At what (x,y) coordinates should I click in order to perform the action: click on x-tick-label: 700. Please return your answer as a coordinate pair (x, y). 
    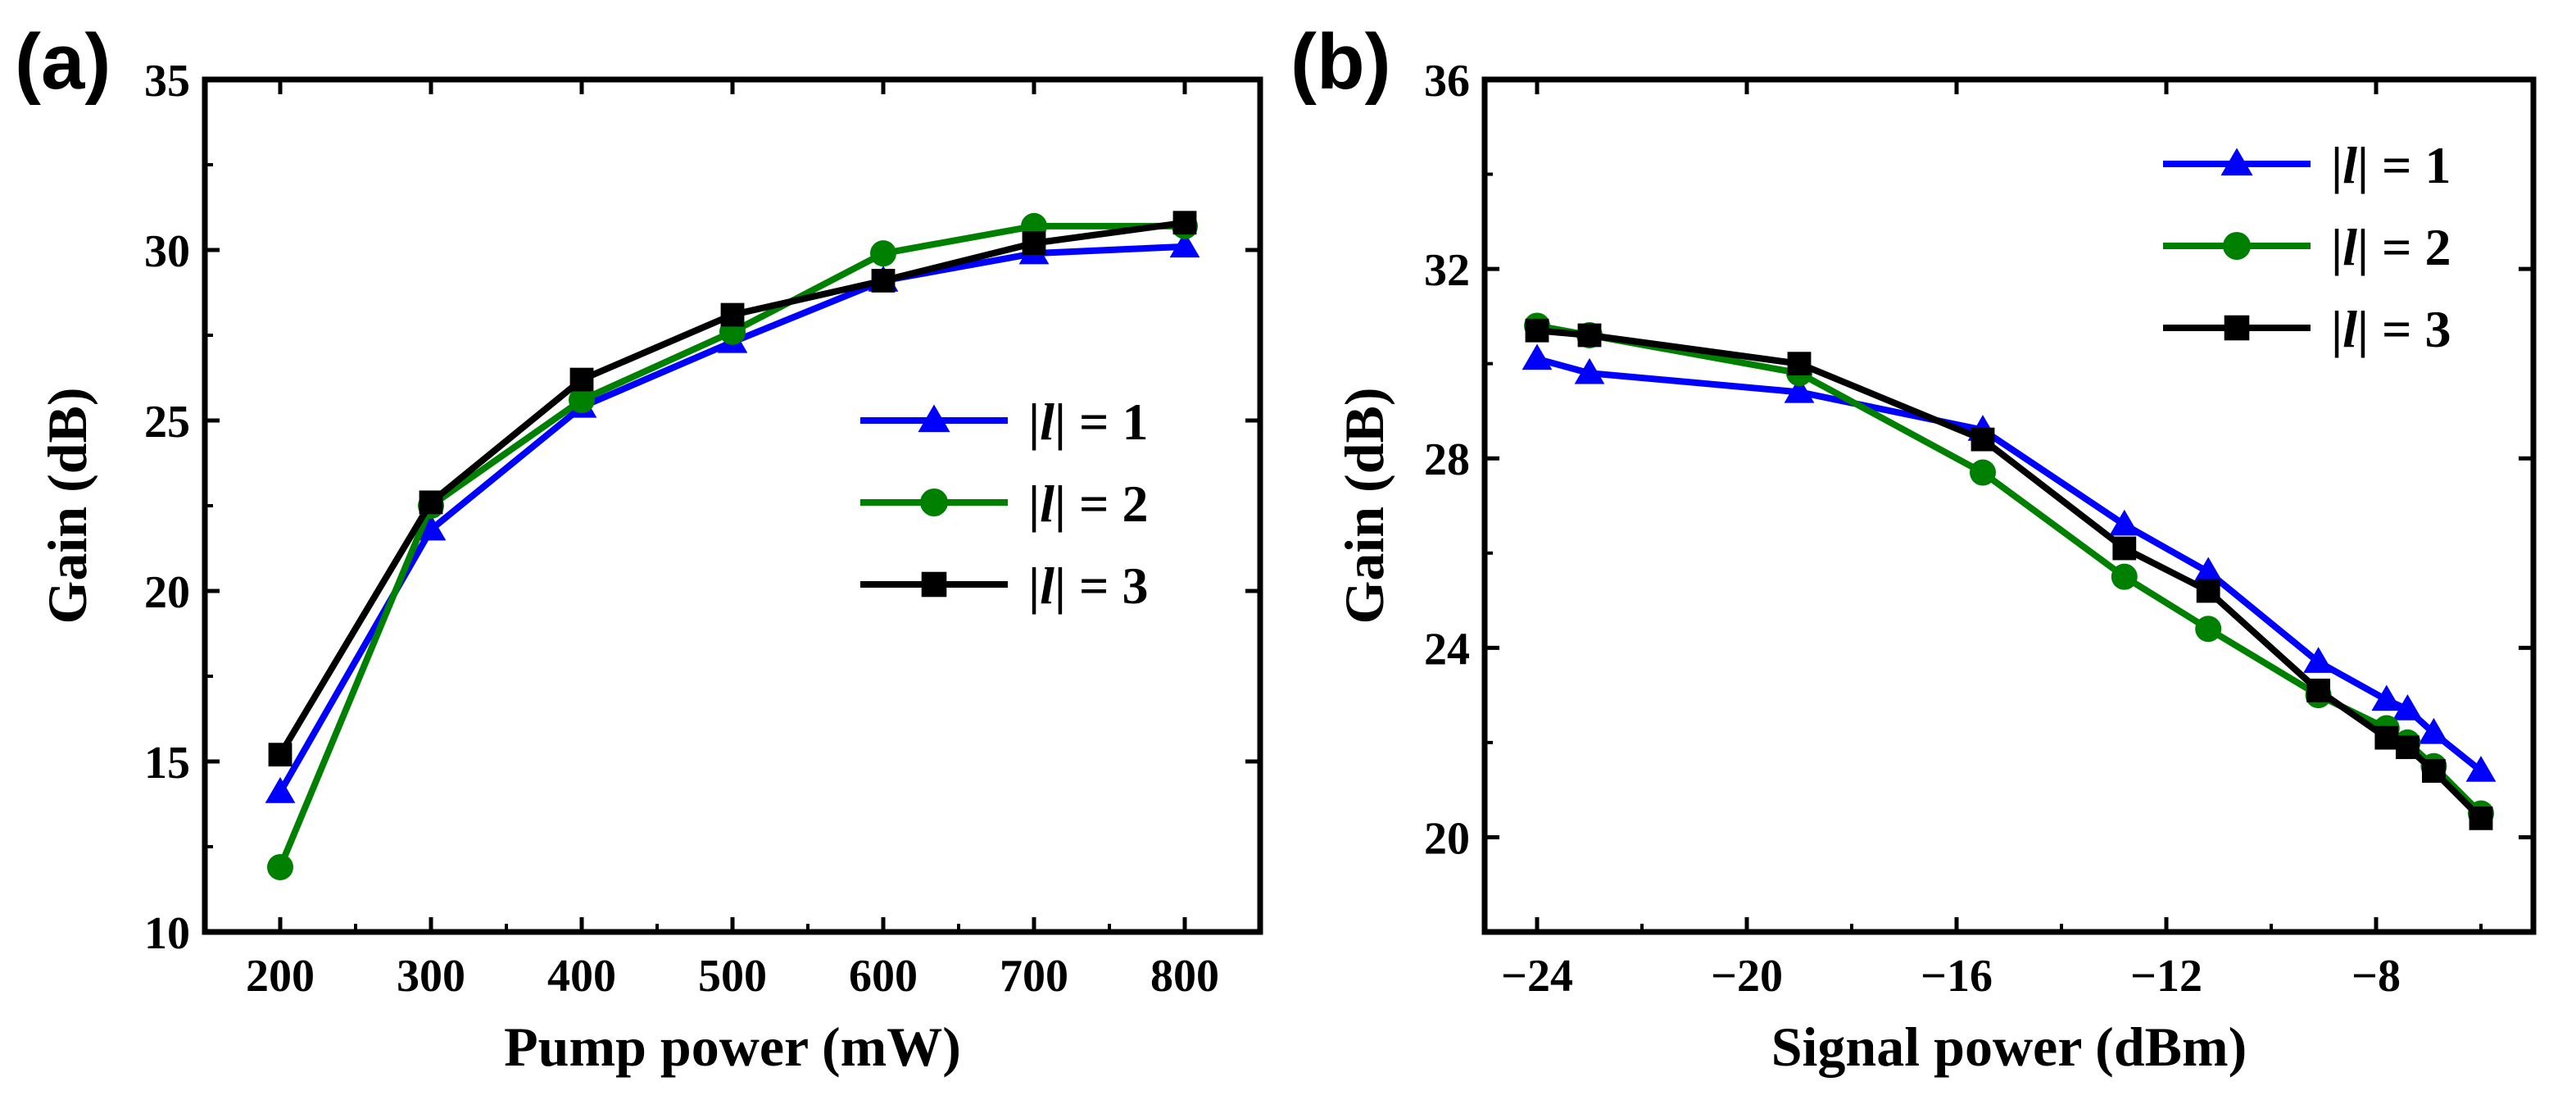
    Looking at the image, I should click on (1034, 976).